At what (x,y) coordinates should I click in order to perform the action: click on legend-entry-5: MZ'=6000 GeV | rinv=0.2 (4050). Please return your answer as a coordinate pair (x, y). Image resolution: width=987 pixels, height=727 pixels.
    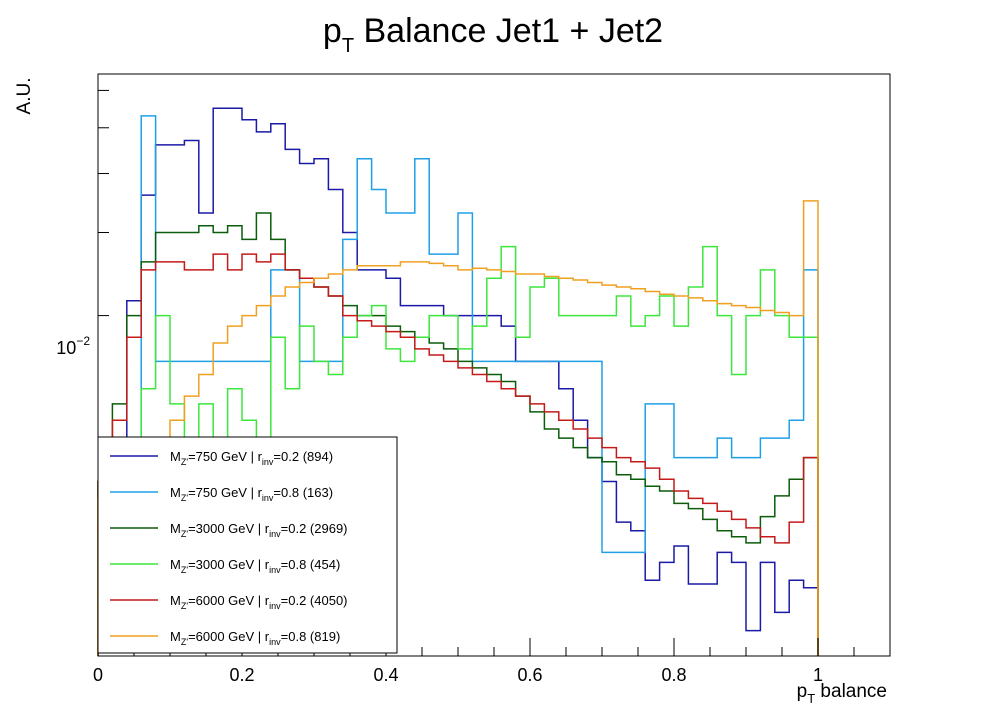
    Looking at the image, I should click on (259, 602).